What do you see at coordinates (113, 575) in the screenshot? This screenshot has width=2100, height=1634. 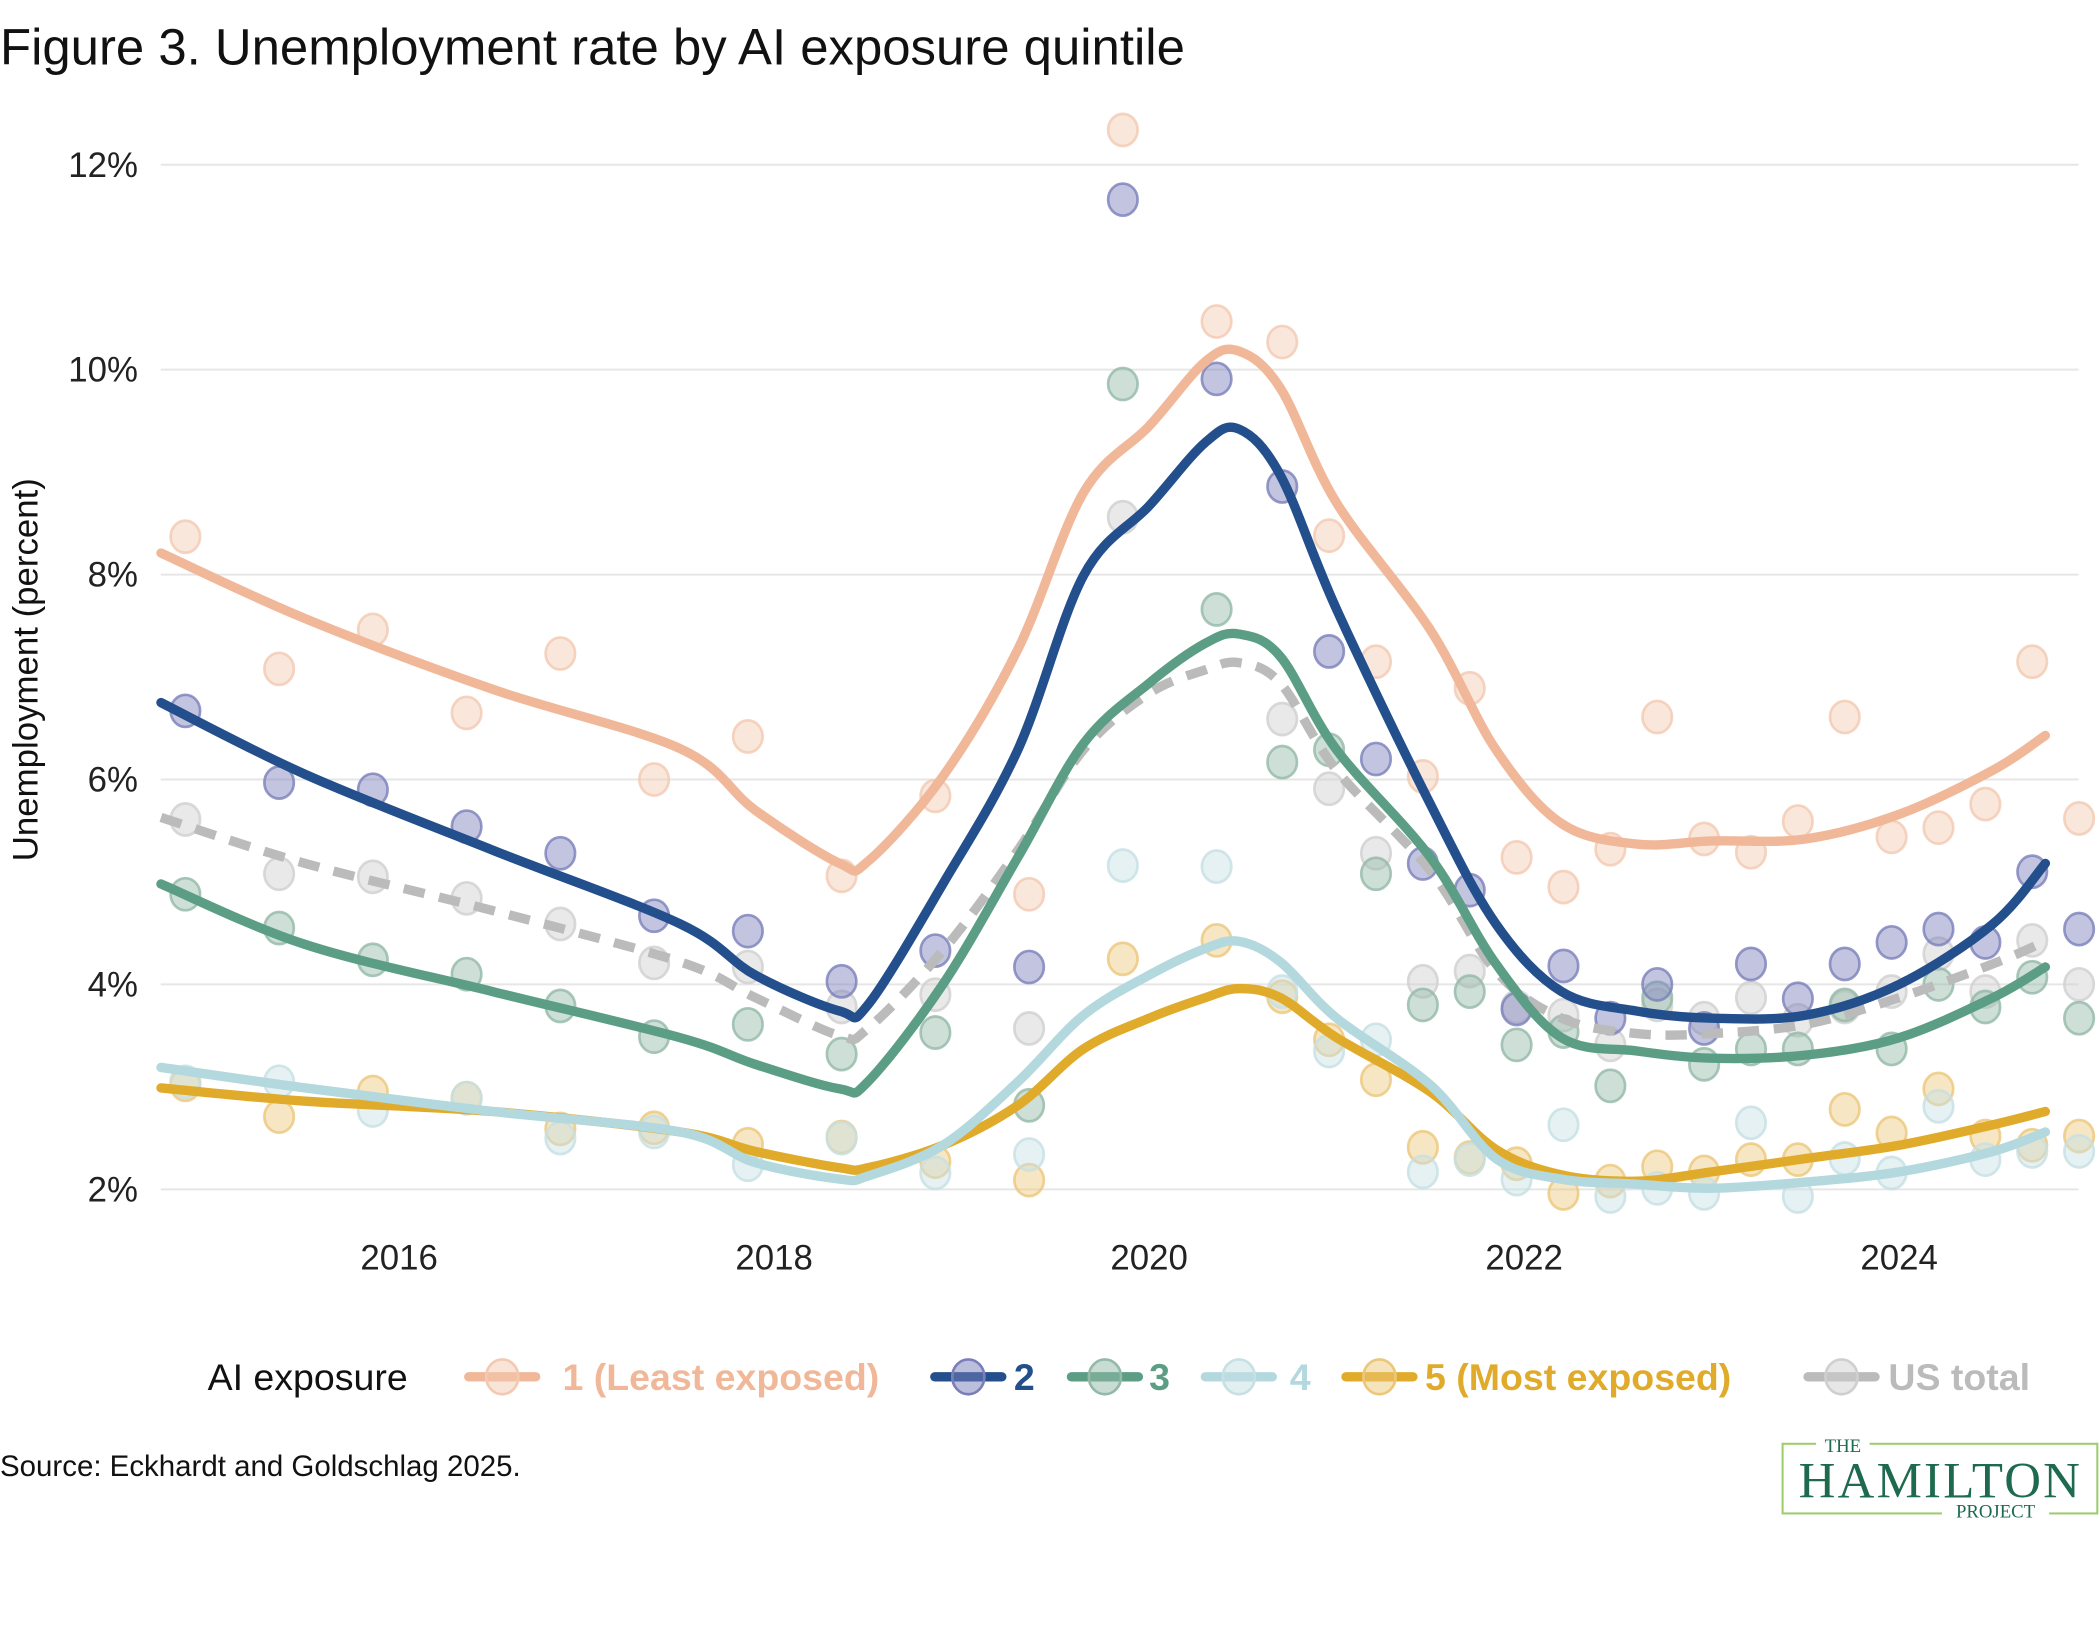 I see `y-tick-label: 8%` at bounding box center [113, 575].